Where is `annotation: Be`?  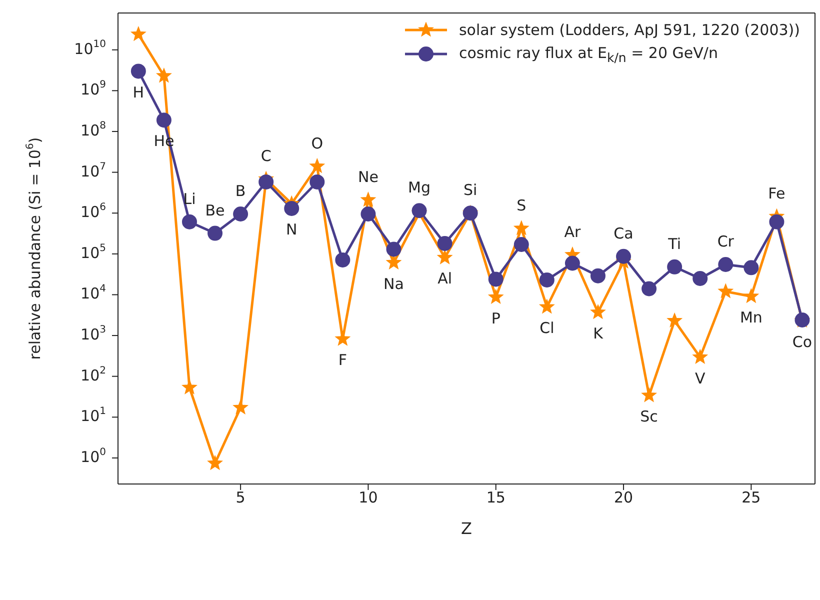 annotation: Be is located at coordinates (215, 210).